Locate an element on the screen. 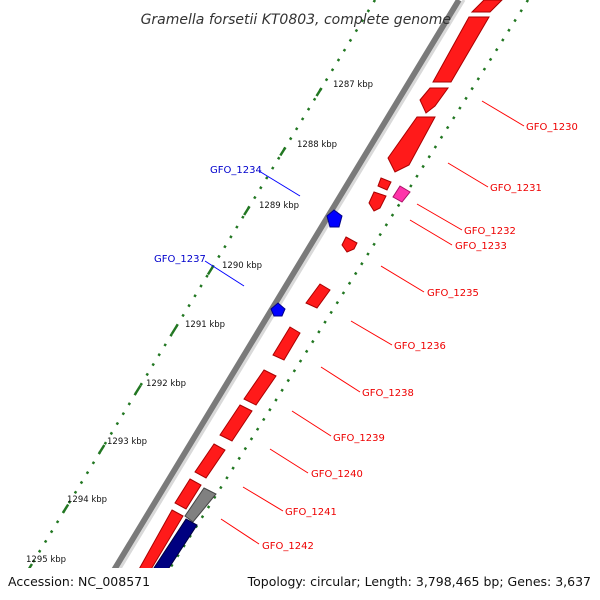 This screenshot has height=600, width=600. gene-GFO_1240-block is located at coordinates (236, 423).